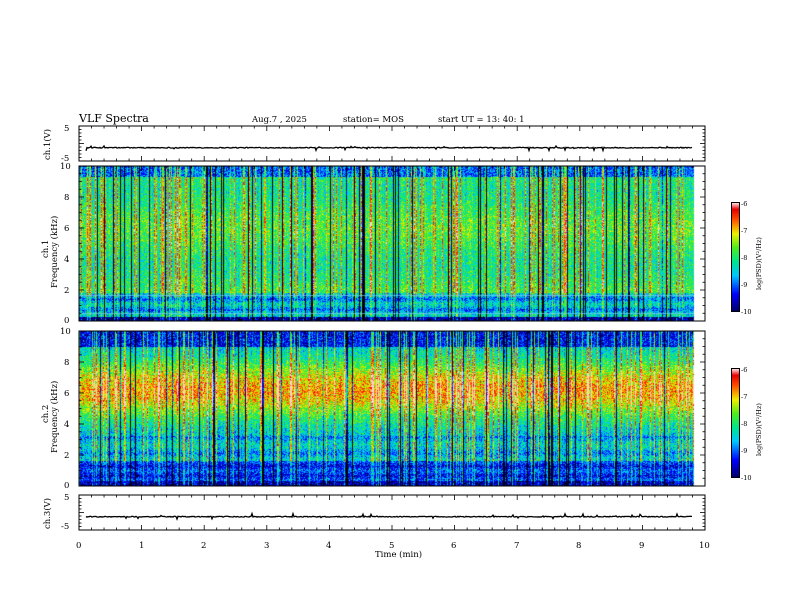 This screenshot has width=792, height=612. Describe the element at coordinates (65, 167) in the screenshot. I see `spec1-ytick-10: 10` at that location.